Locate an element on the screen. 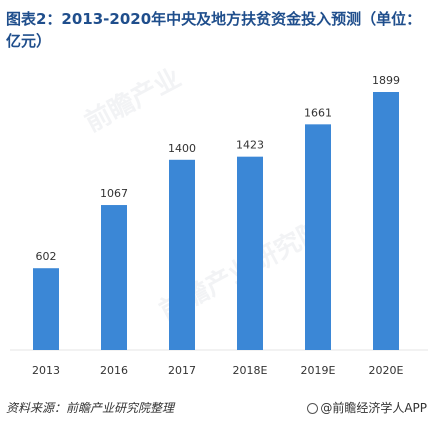 Image resolution: width=435 pixels, height=423 pixels. x-tick-label-2018E: 2018E is located at coordinates (250, 370).